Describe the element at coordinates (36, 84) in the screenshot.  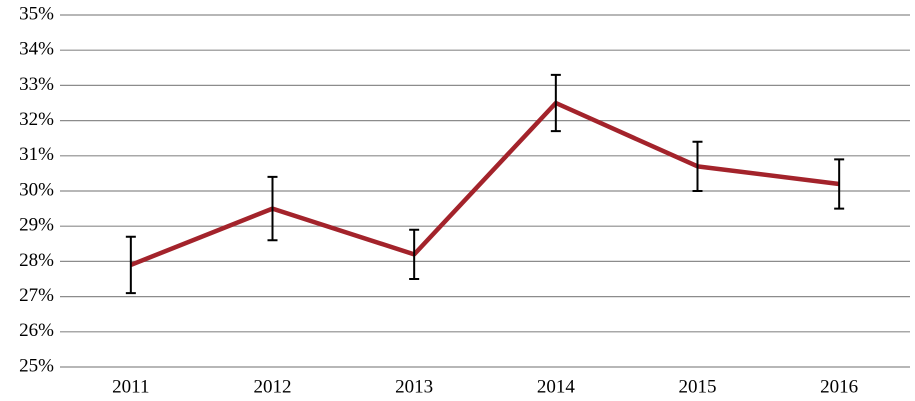
I see `y-tick-label: 33%` at that location.